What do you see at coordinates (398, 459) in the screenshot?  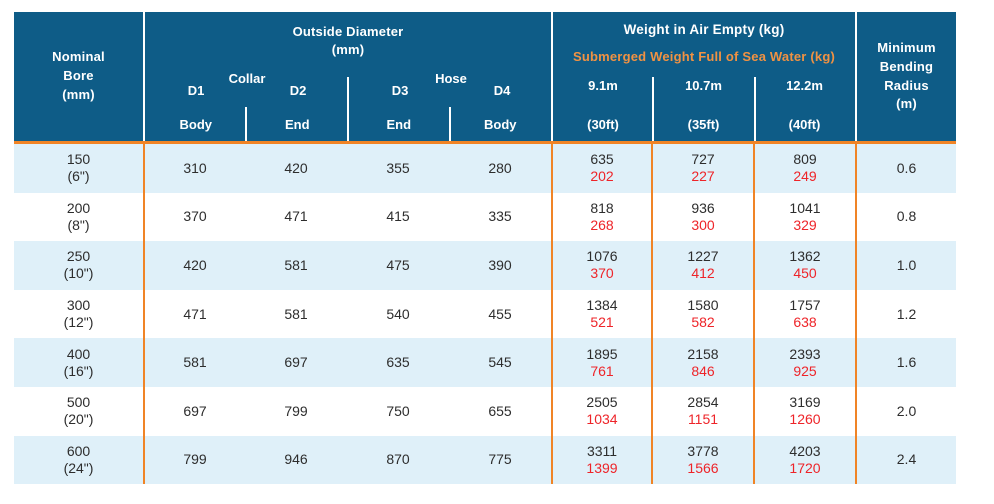 I see `cell-d3: 870` at bounding box center [398, 459].